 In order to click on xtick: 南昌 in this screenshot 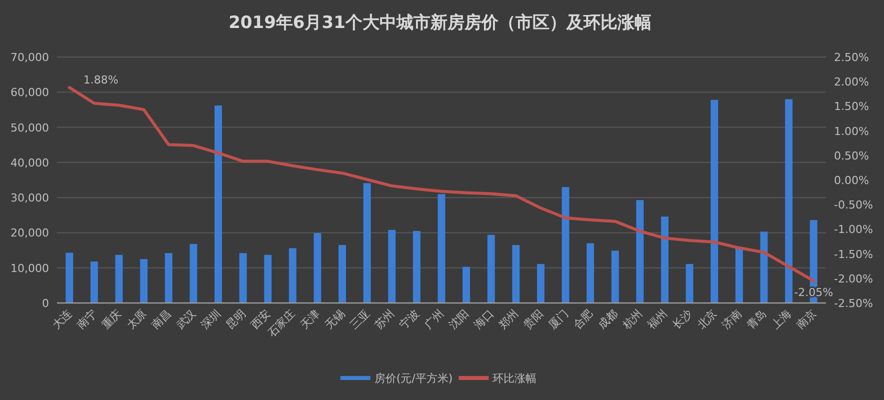, I will do `click(161, 319)`.